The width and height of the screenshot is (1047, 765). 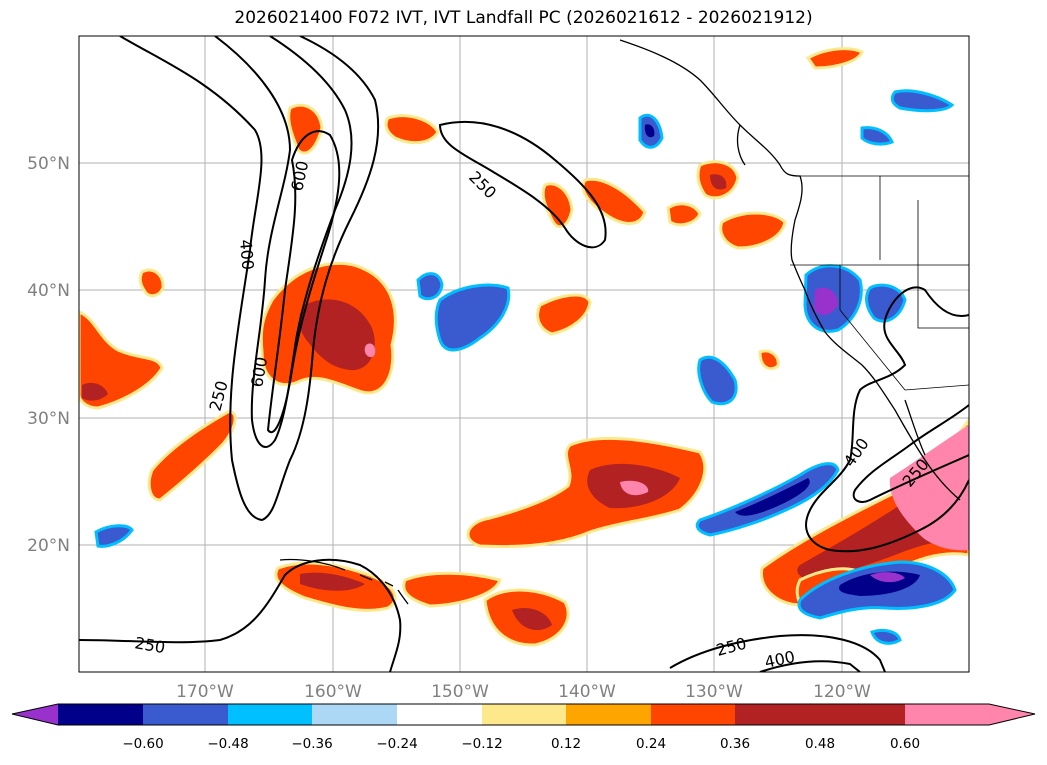 What do you see at coordinates (247, 255) in the screenshot?
I see `contour-label: 400` at bounding box center [247, 255].